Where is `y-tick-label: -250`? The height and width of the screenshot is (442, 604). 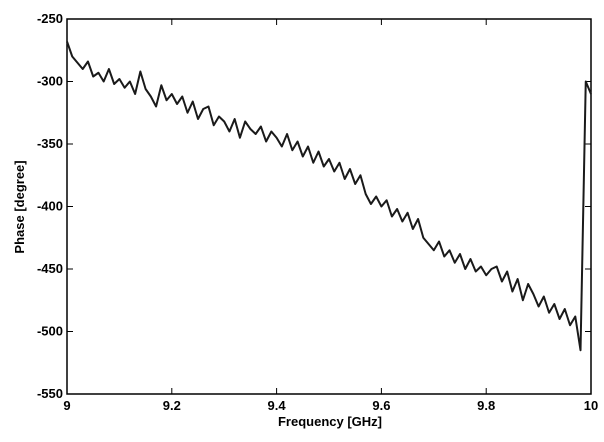
y-tick-label: -250 is located at coordinates (50, 18).